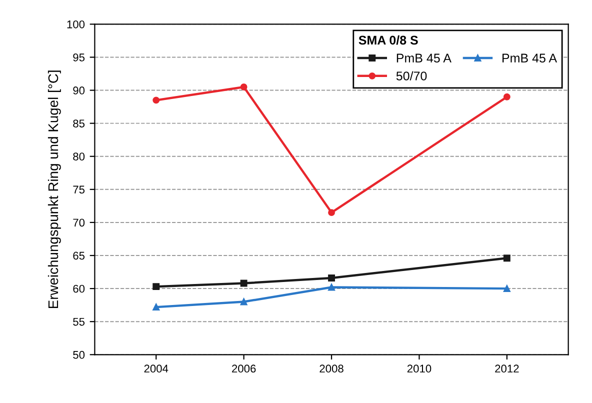  I want to click on x-tick-label: 2012, so click(507, 368).